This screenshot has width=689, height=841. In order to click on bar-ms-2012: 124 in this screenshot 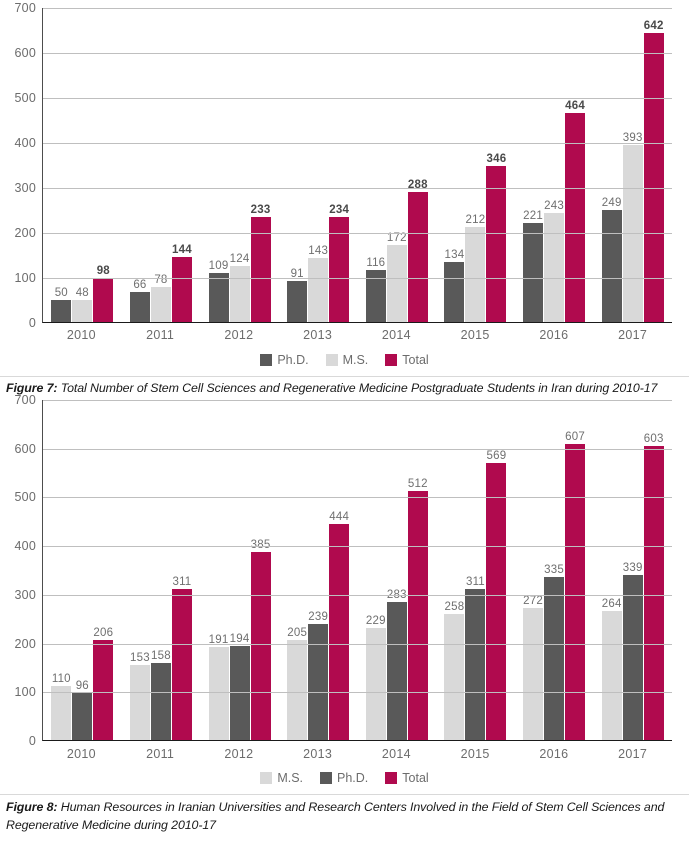, I will do `click(239, 164)`.